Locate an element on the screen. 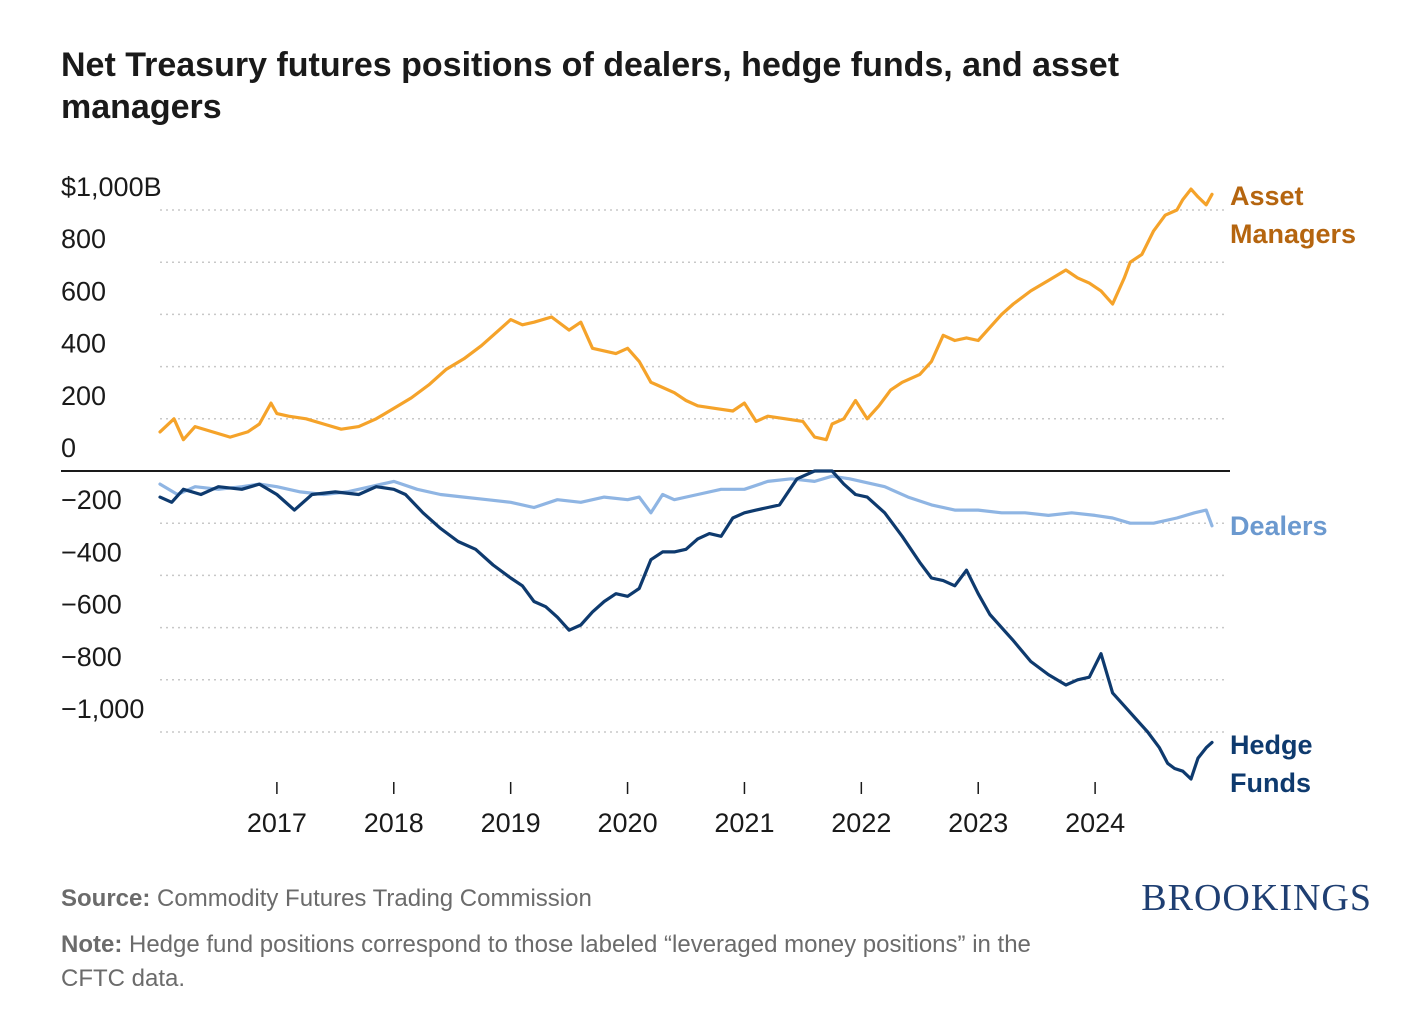  source-text: Commodity Futures Trading Commission is located at coordinates (374, 898).